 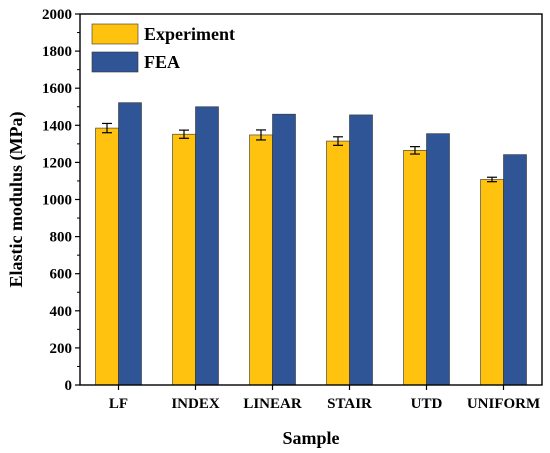 What do you see at coordinates (115, 62) in the screenshot?
I see `legend-swatch-fea` at bounding box center [115, 62].